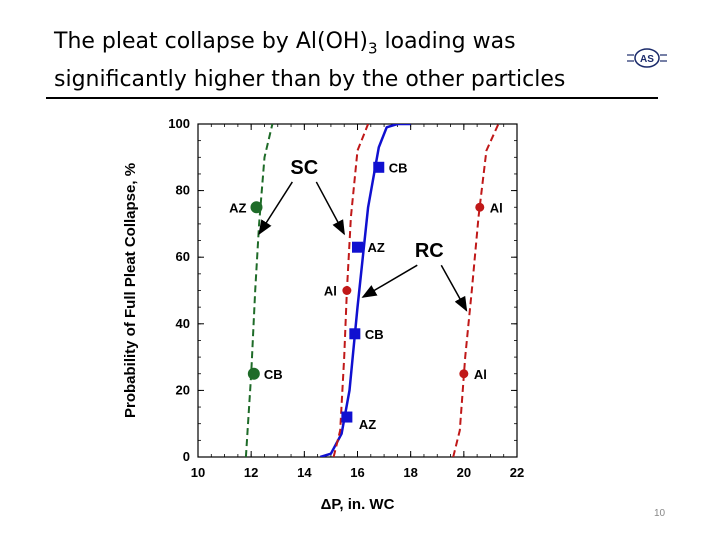 The width and height of the screenshot is (720, 540). I want to click on x-tick-label: 12, so click(251, 472).